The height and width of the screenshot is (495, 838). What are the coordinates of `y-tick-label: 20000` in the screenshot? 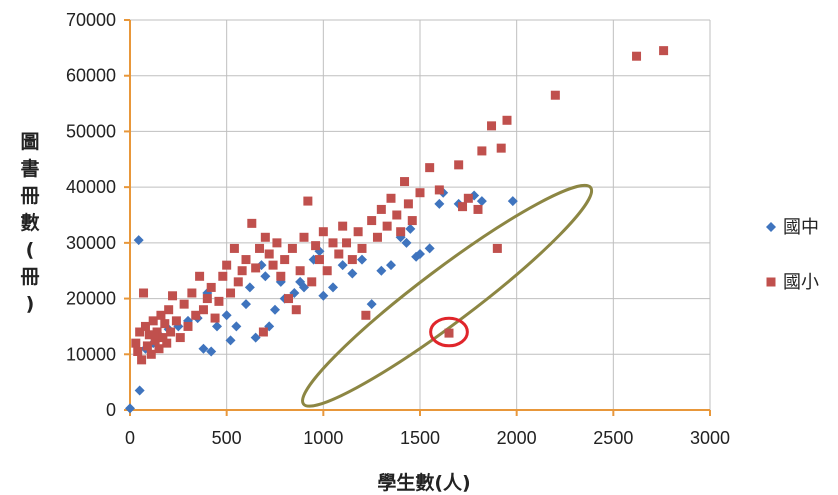 It's located at (91, 299).